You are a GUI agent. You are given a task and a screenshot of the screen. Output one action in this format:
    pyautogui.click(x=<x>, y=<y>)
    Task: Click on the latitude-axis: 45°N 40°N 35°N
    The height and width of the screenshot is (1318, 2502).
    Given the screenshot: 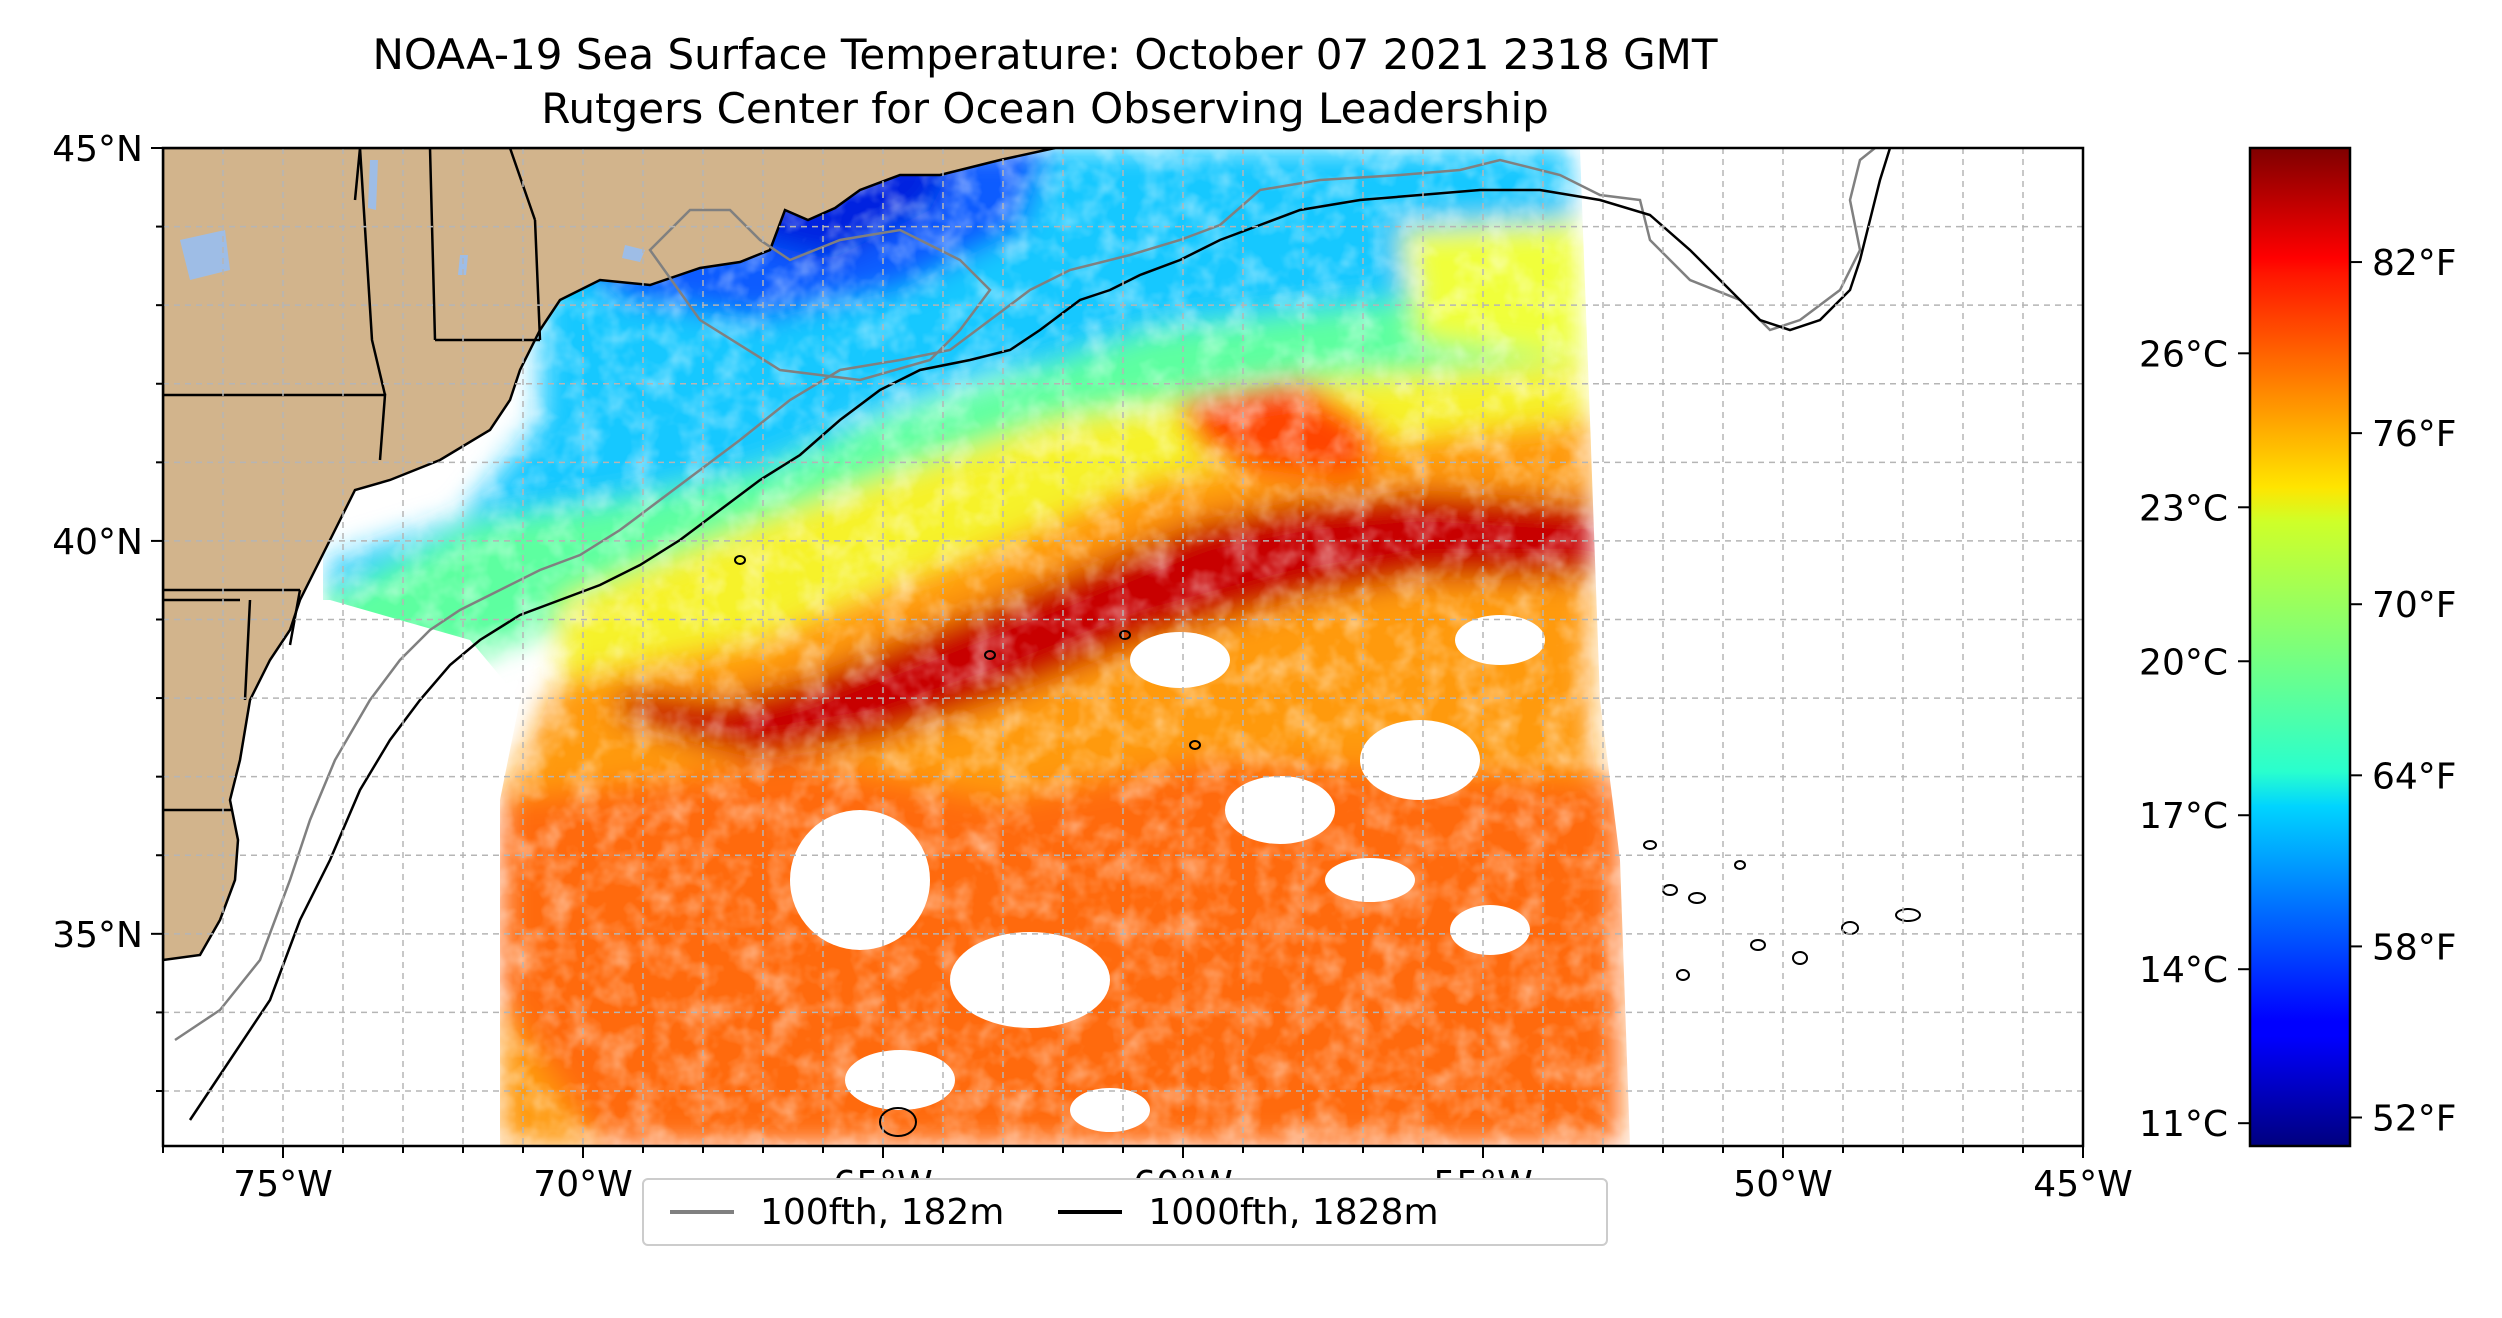 What is the action you would take?
    pyautogui.click(x=107, y=610)
    